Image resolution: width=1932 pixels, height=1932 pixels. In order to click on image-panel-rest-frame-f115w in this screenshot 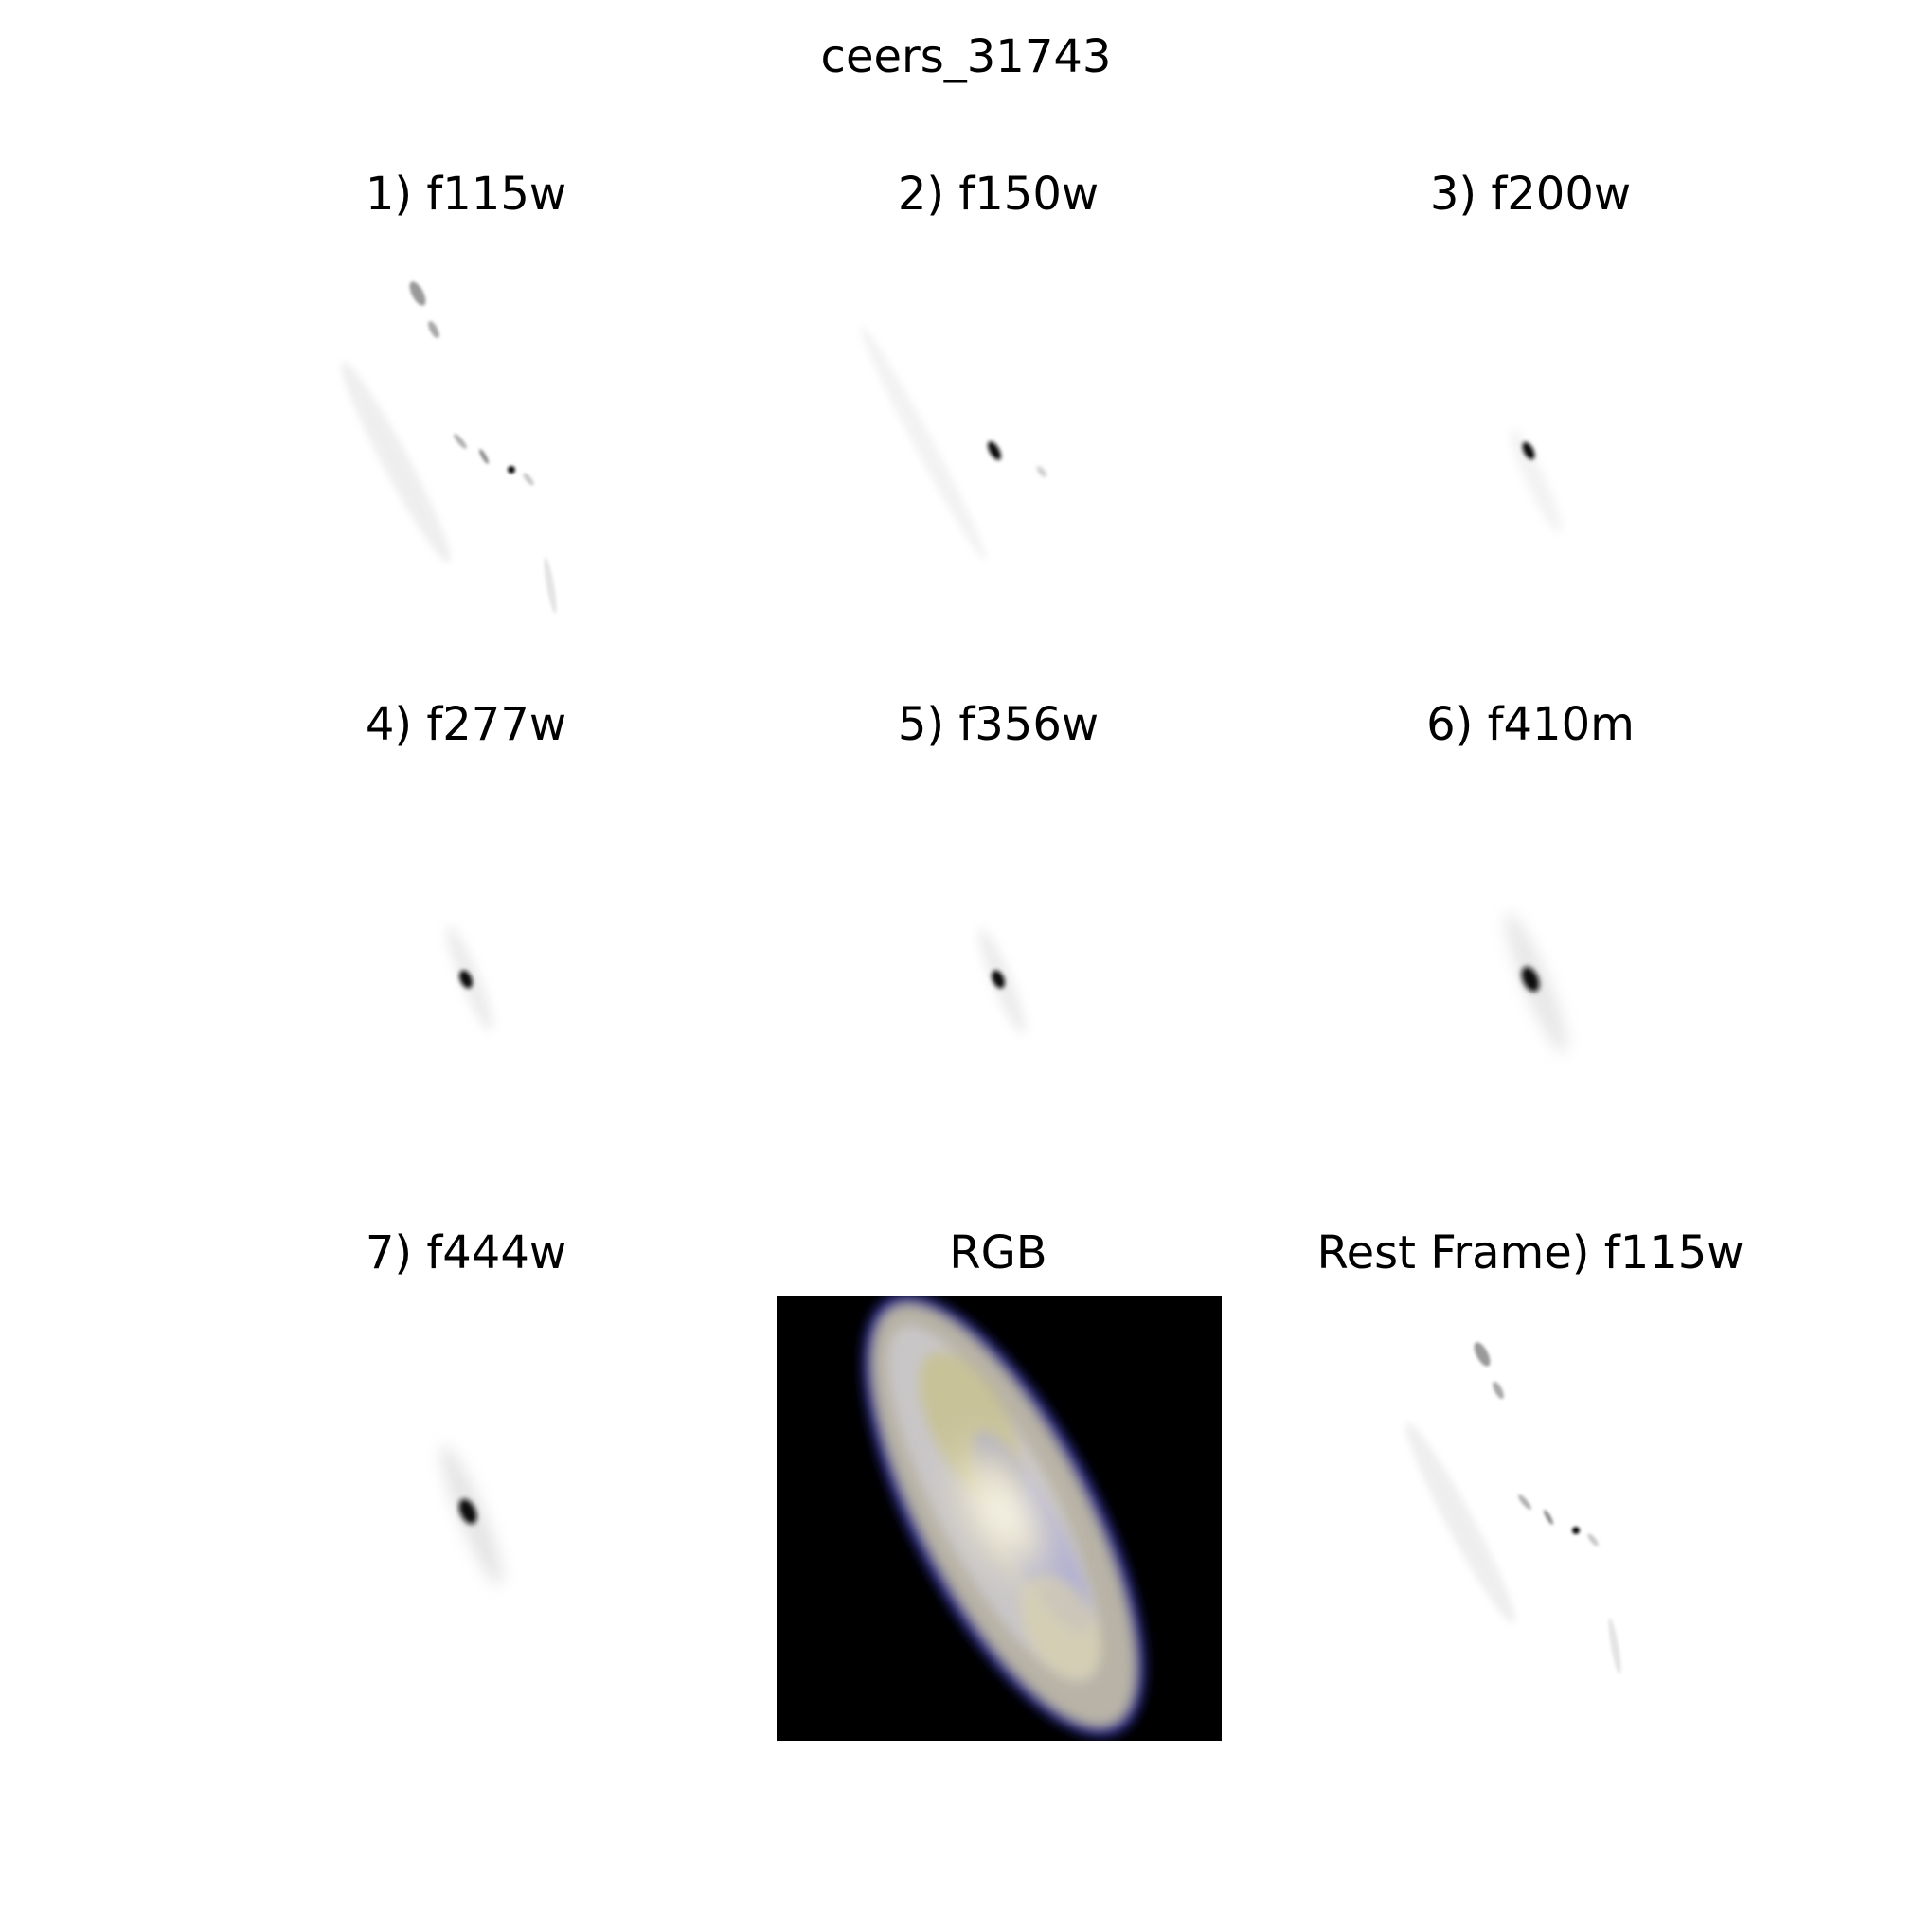, I will do `click(1531, 1518)`.